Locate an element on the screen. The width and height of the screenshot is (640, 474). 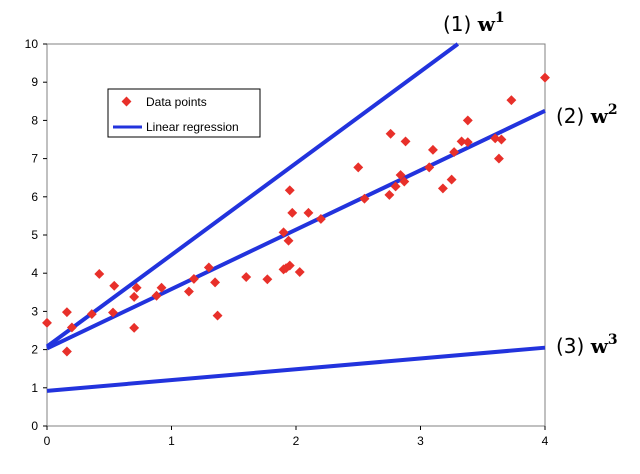
y-tick-label: 7 is located at coordinates (34, 159).